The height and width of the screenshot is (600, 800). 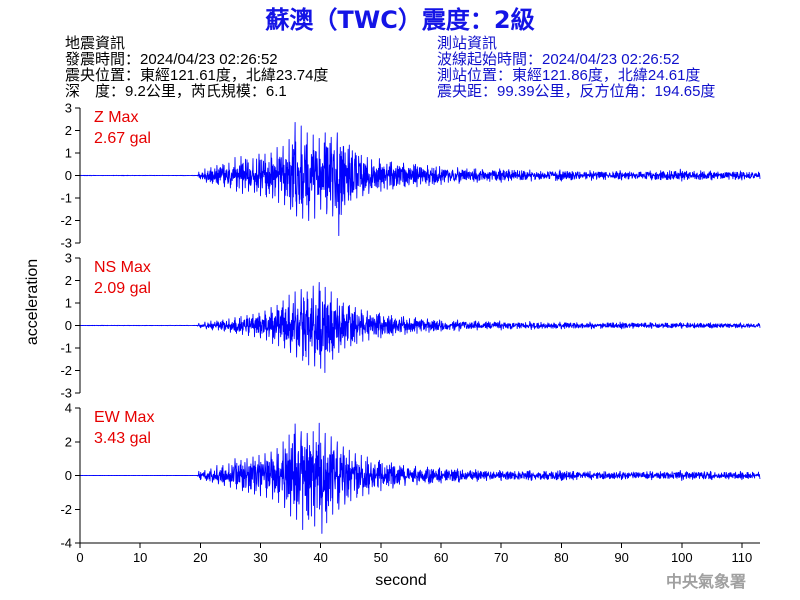 What do you see at coordinates (79, 557) in the screenshot?
I see `x-tick-label: 0` at bounding box center [79, 557].